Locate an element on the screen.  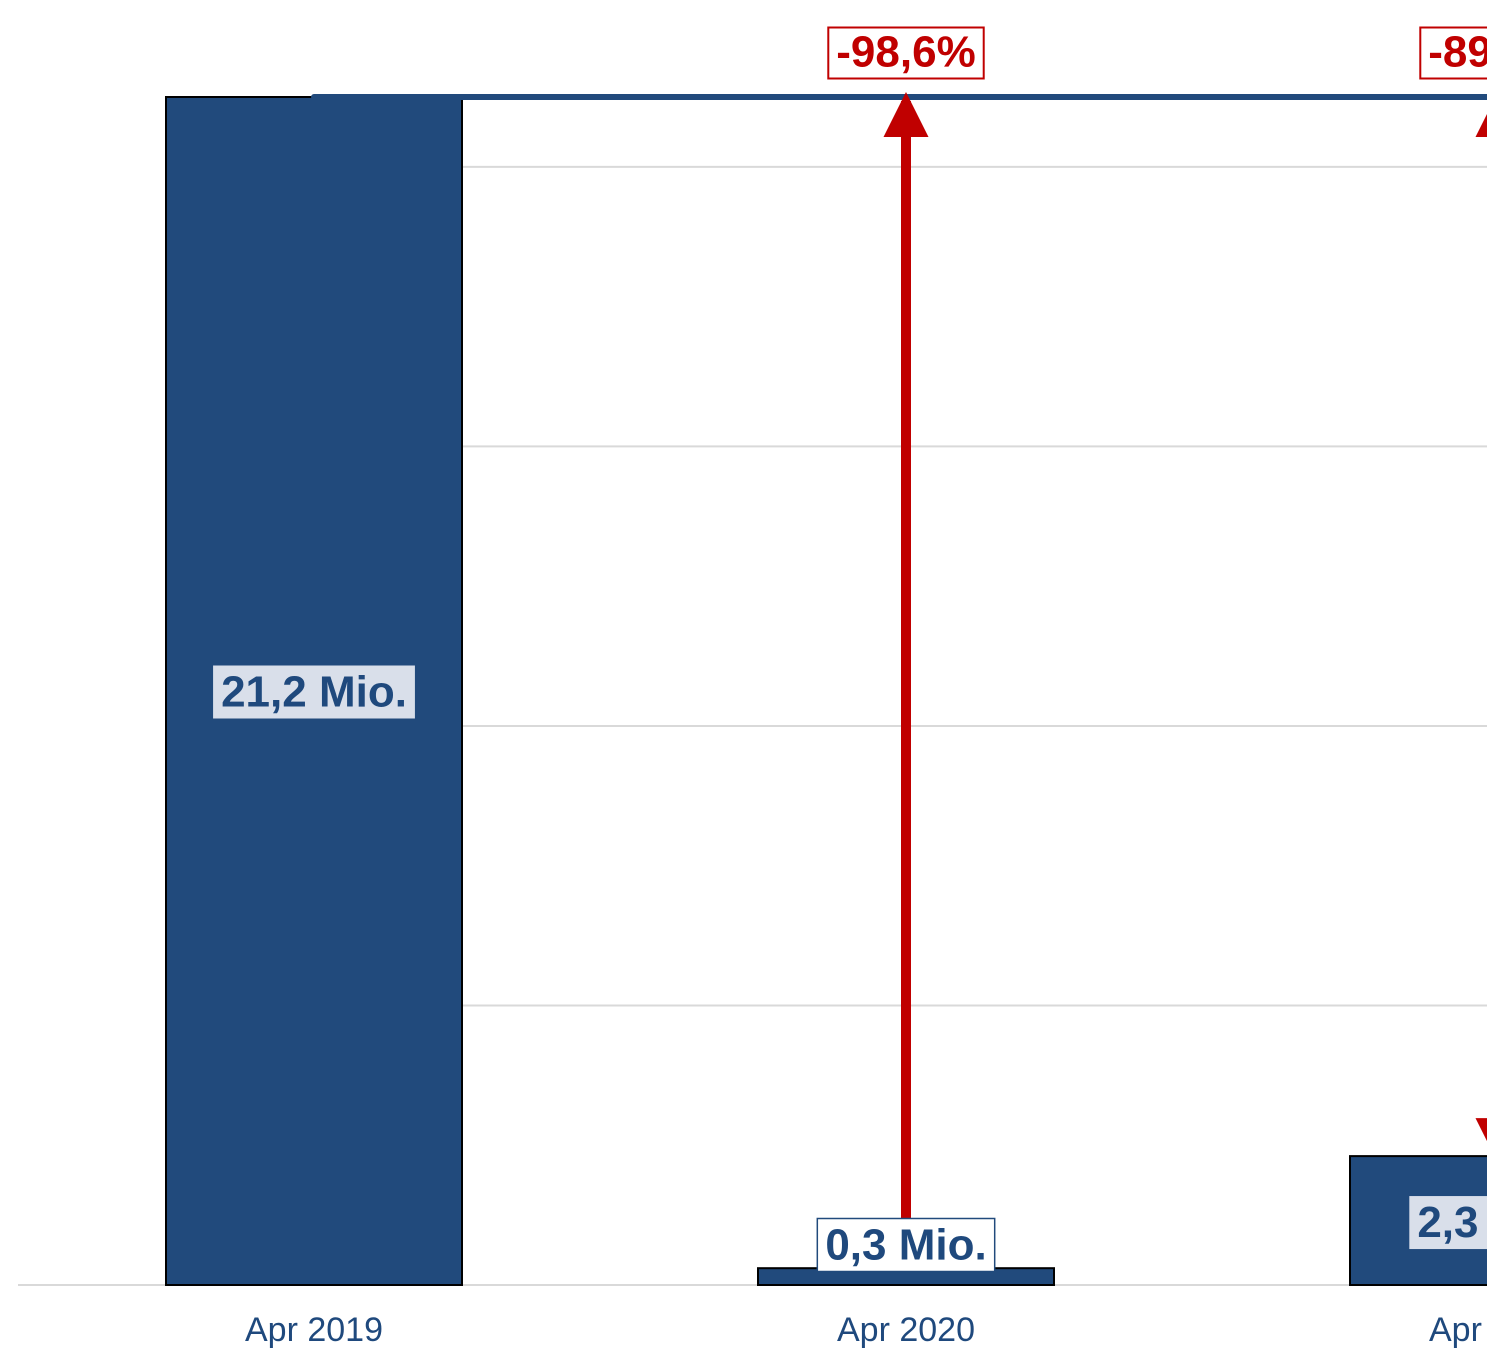
x-tick-label-apr-2019: Apr 2019 is located at coordinates (314, 1330).